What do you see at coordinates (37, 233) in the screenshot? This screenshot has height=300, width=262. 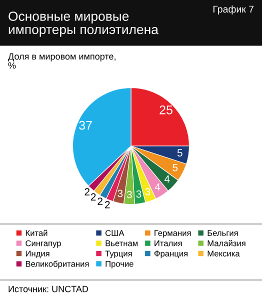 I see `legend-label: Китай` at bounding box center [37, 233].